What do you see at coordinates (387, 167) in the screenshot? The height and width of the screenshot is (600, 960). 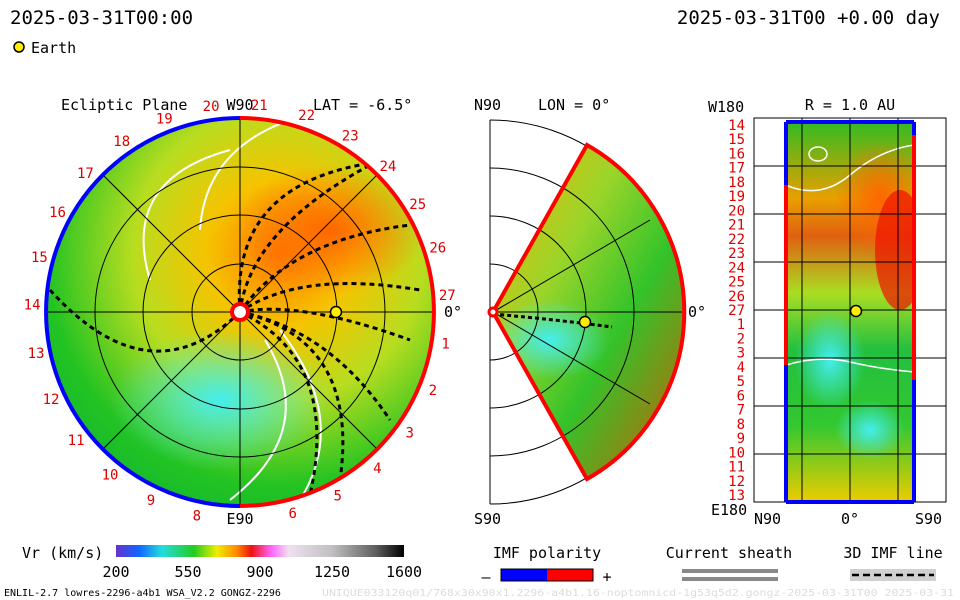 I see `ecliptic-tick-label: 24` at bounding box center [387, 167].